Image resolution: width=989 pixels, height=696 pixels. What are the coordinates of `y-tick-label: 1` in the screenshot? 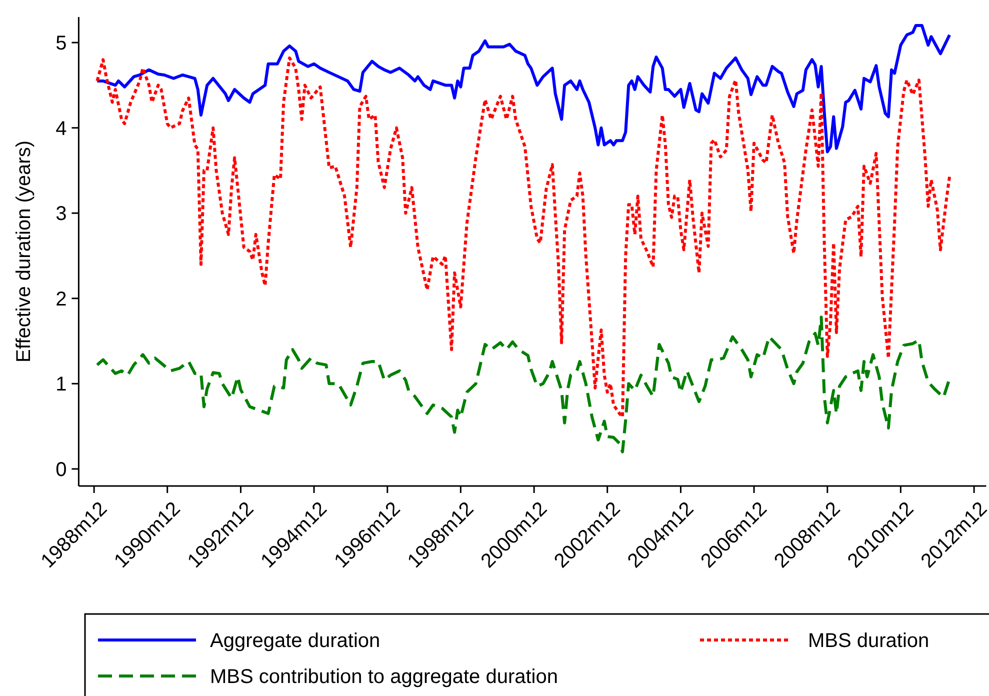 It's located at (61, 385).